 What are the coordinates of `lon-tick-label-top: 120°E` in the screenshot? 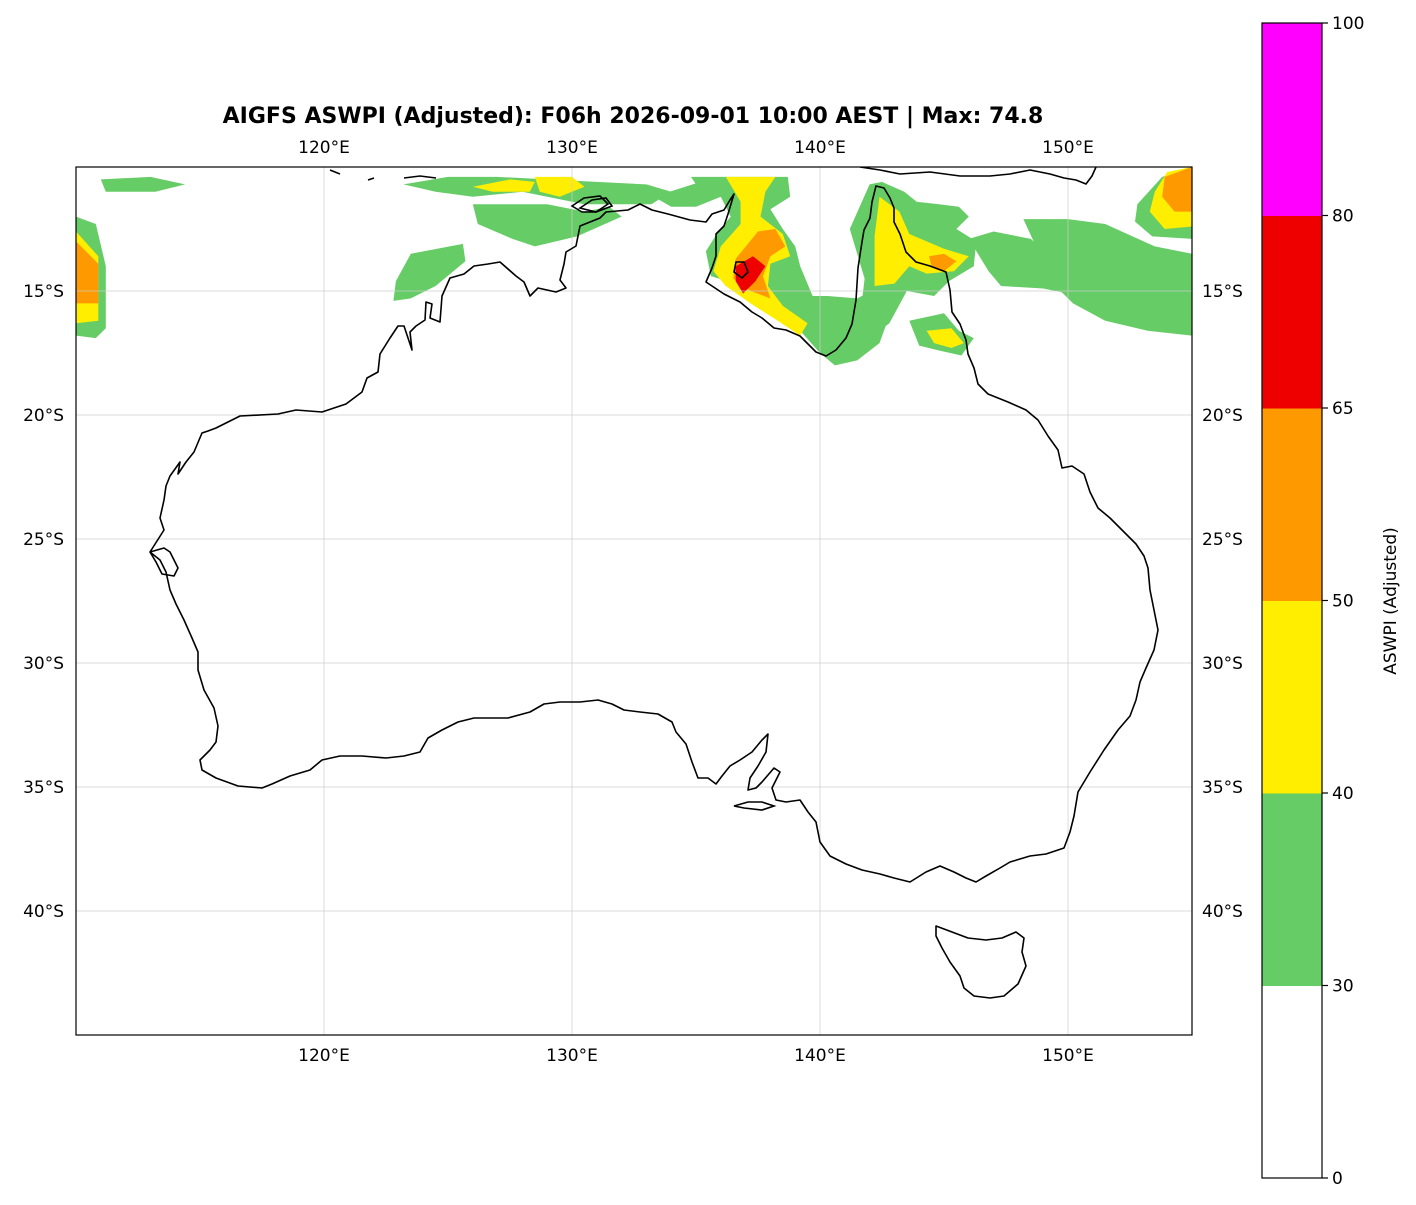 It's located at (324, 148).